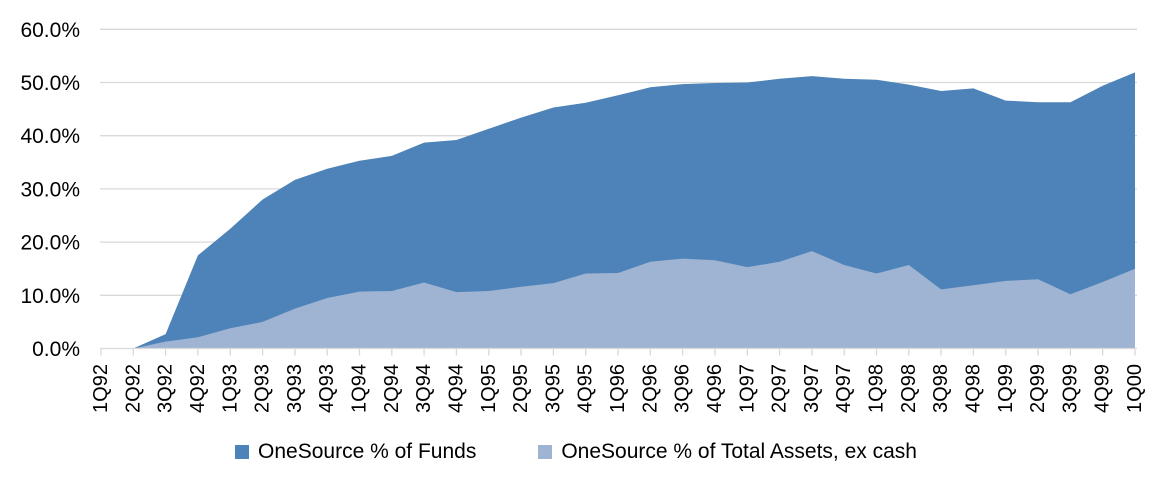 The height and width of the screenshot is (496, 1152). Describe the element at coordinates (242, 452) in the screenshot. I see `legend-swatch-funds` at that location.